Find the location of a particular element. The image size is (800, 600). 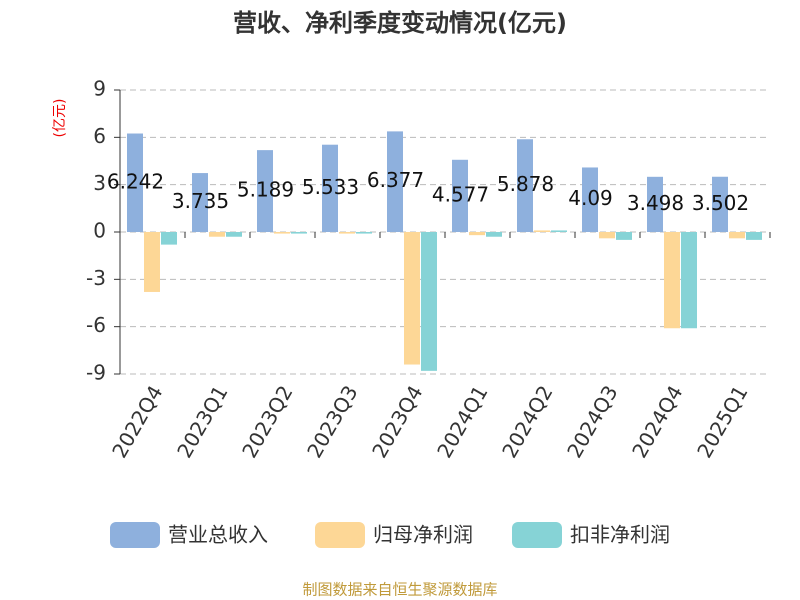

data-label: 6.242 is located at coordinates (135, 181).